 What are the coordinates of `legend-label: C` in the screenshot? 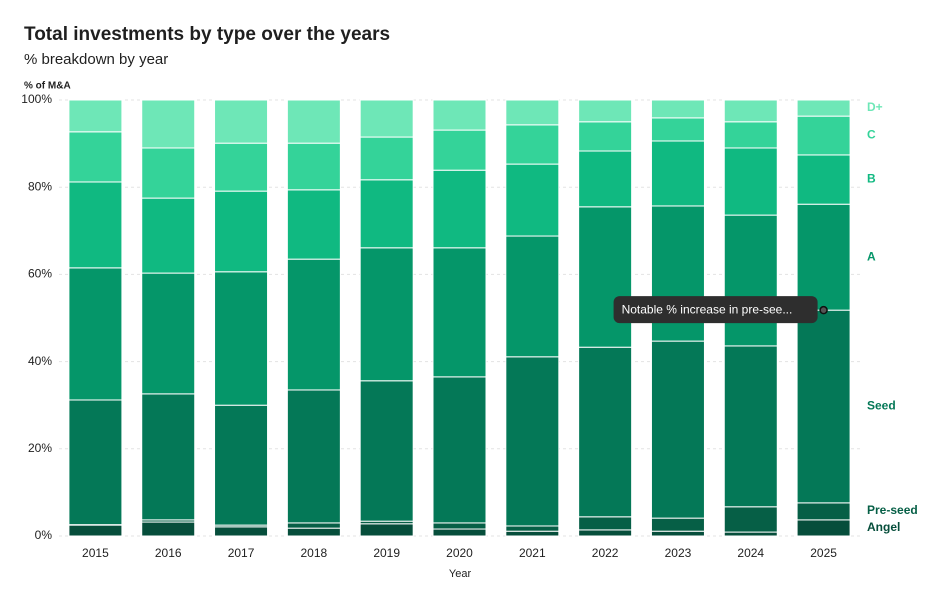 It's located at (871, 135).